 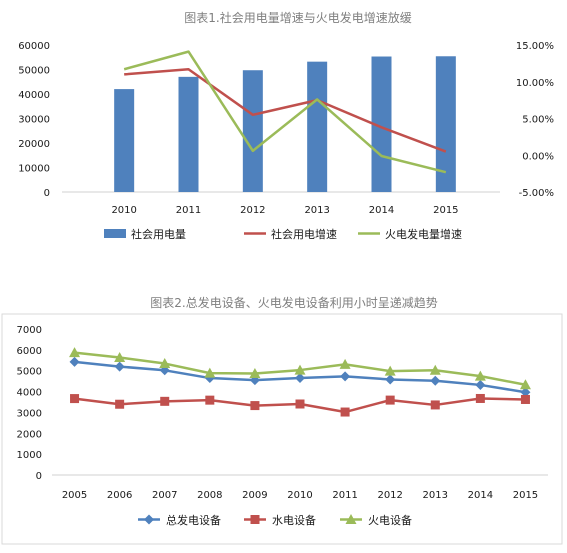 I want to click on y-axis-tick-label: 5000, so click(x=29, y=372).